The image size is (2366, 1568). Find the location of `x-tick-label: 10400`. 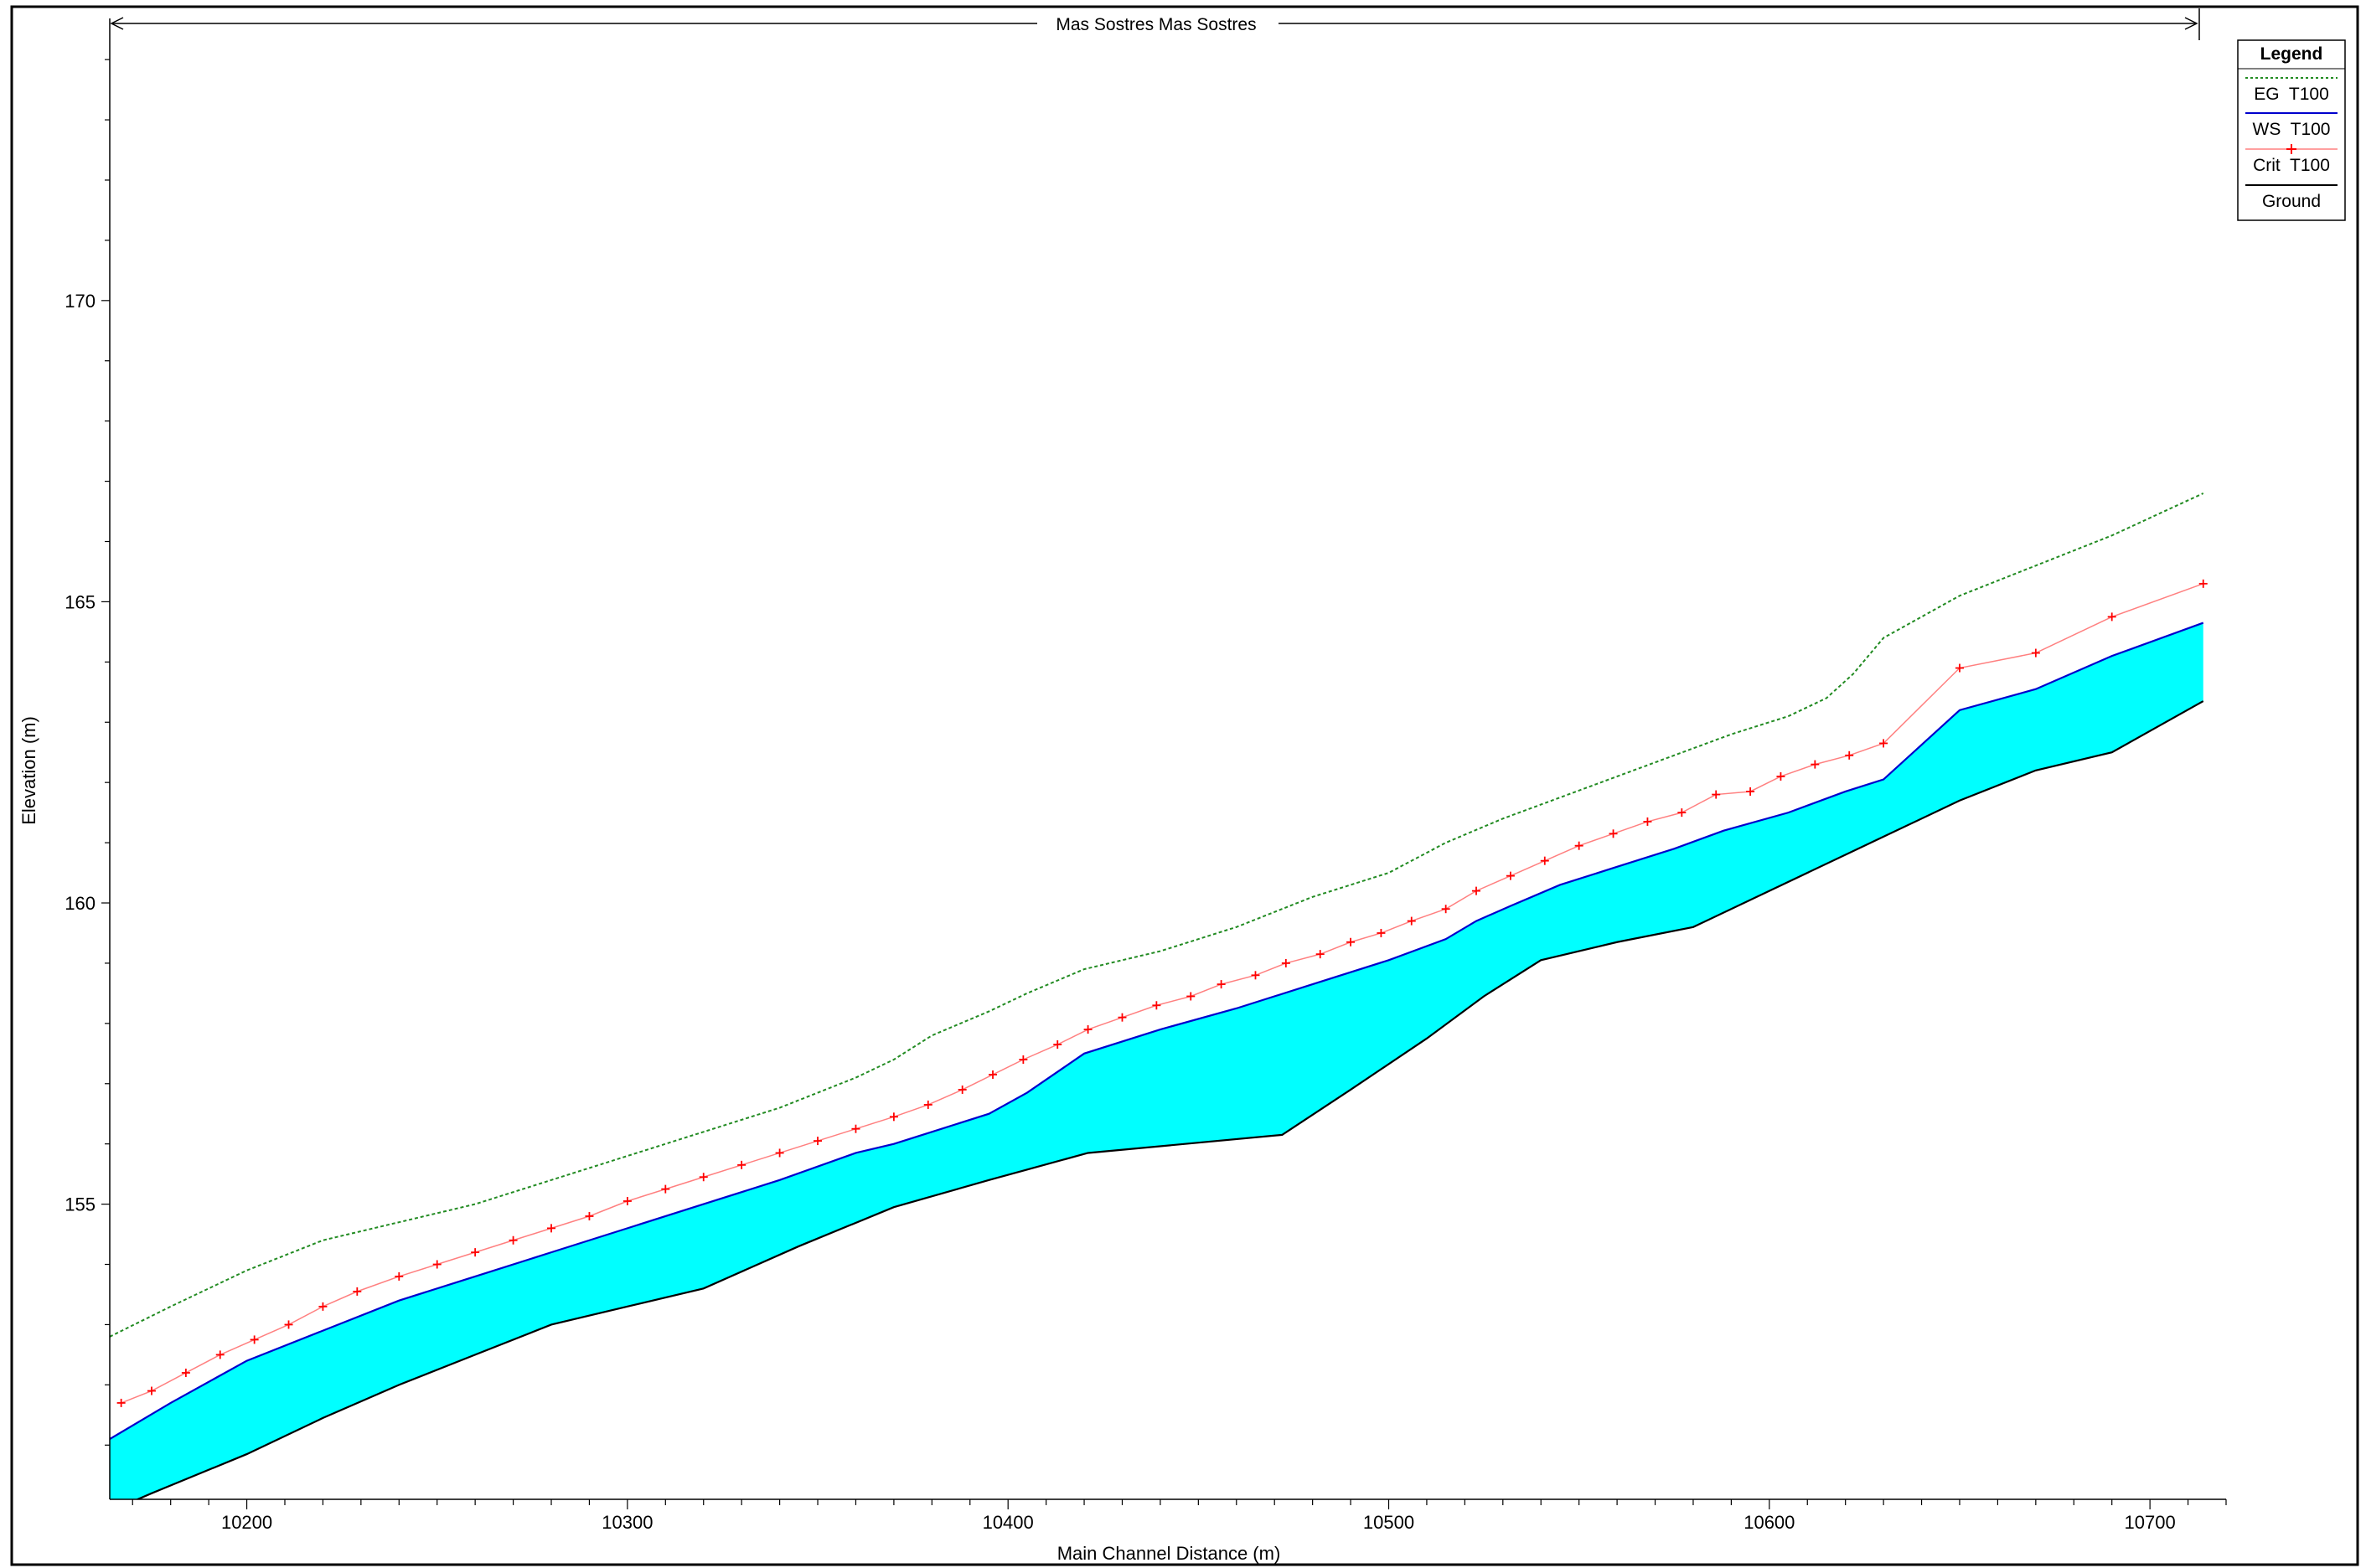

x-tick-label: 10400 is located at coordinates (1008, 1523).